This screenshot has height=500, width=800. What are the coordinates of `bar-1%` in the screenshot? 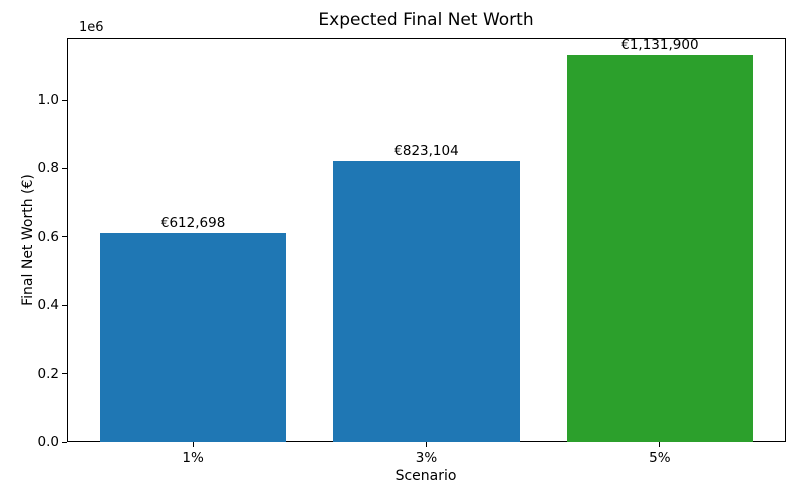 It's located at (193, 337).